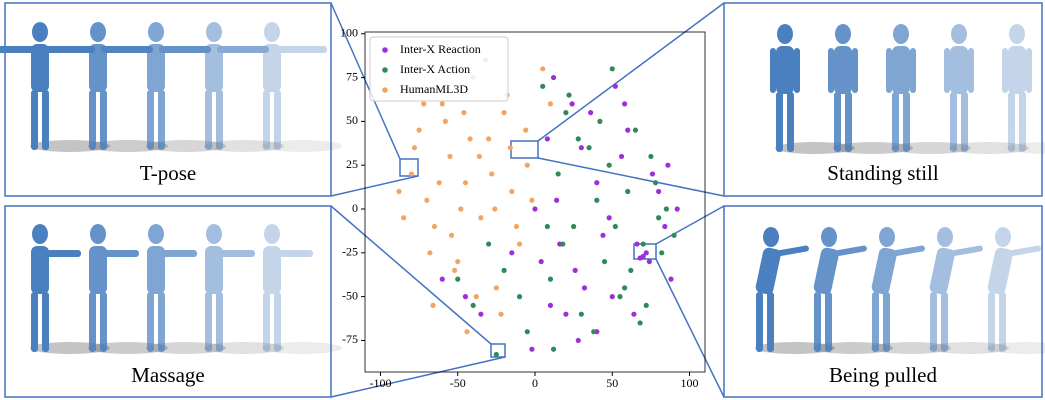 The height and width of the screenshot is (400, 1045). I want to click on x-tick-label: -100, so click(380, 383).